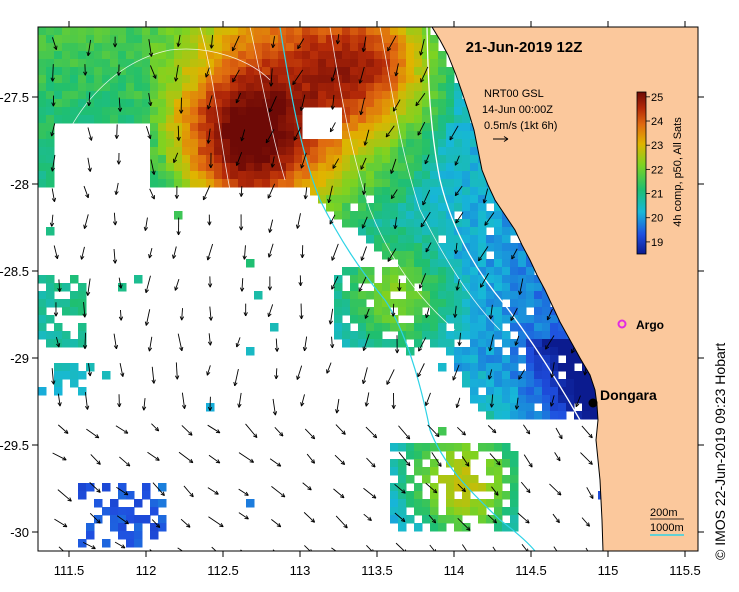 This screenshot has height=592, width=739. Describe the element at coordinates (14, 97) in the screenshot. I see `y-tick-label: -27.5` at that location.